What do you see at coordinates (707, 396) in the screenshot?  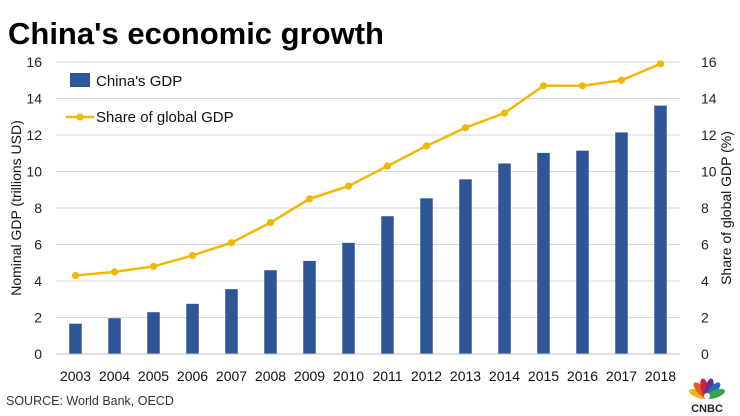 I see `peacock-body` at bounding box center [707, 396].